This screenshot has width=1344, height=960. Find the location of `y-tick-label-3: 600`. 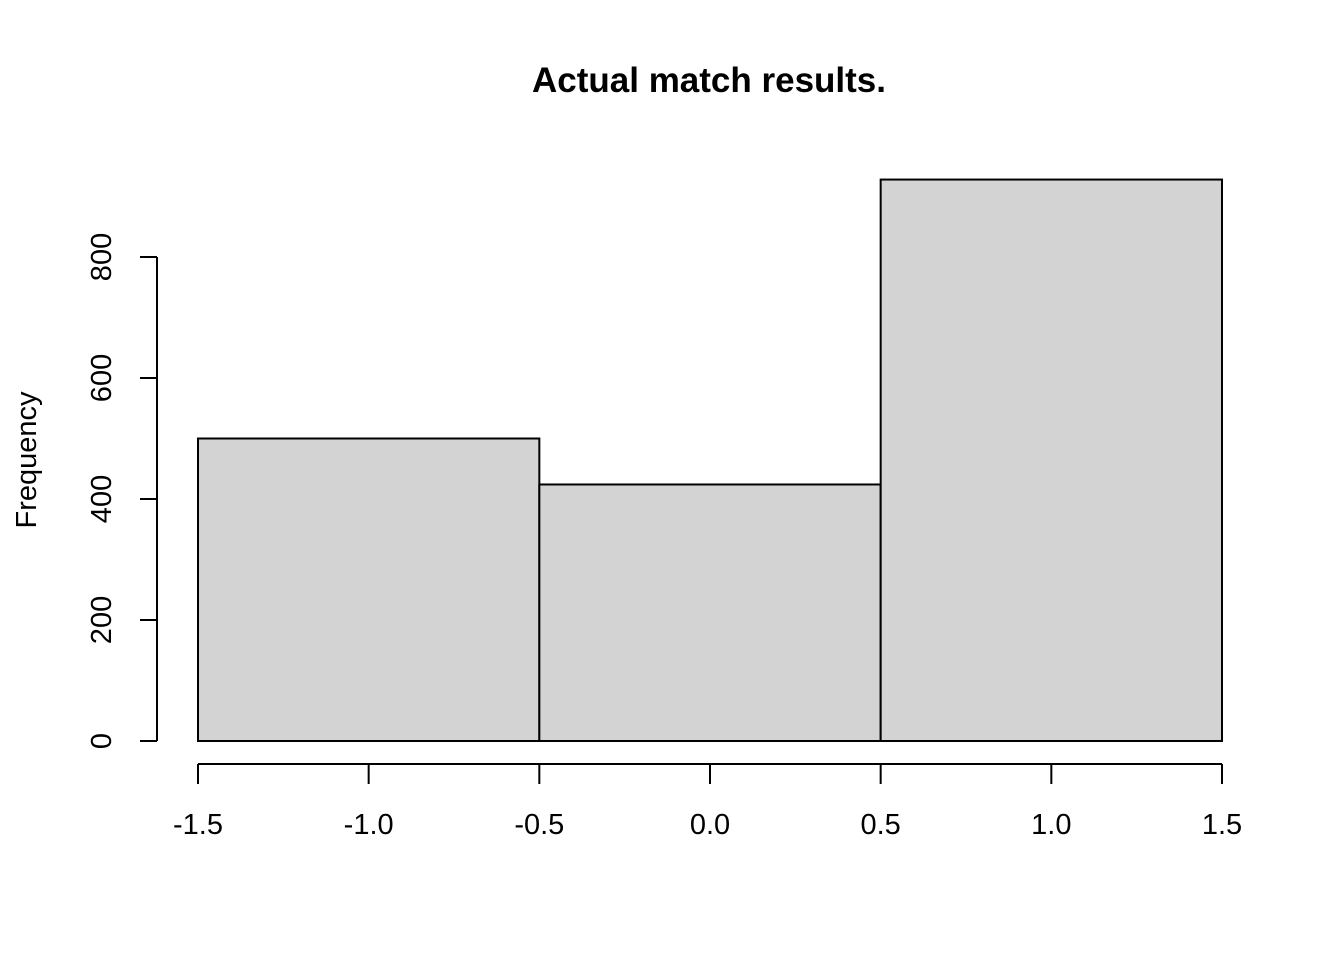

y-tick-label-3: 600 is located at coordinates (102, 378).